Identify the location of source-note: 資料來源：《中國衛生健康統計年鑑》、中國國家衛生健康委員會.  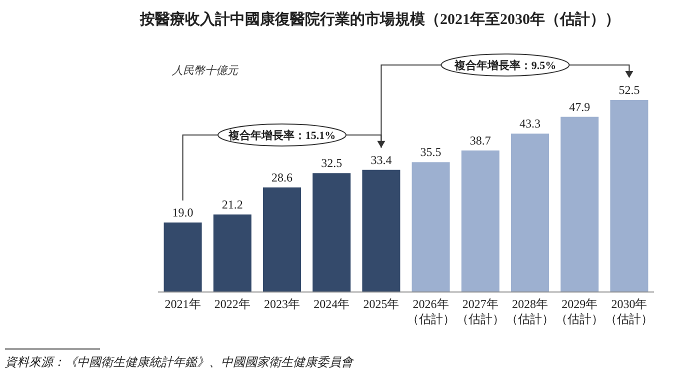
(179, 362).